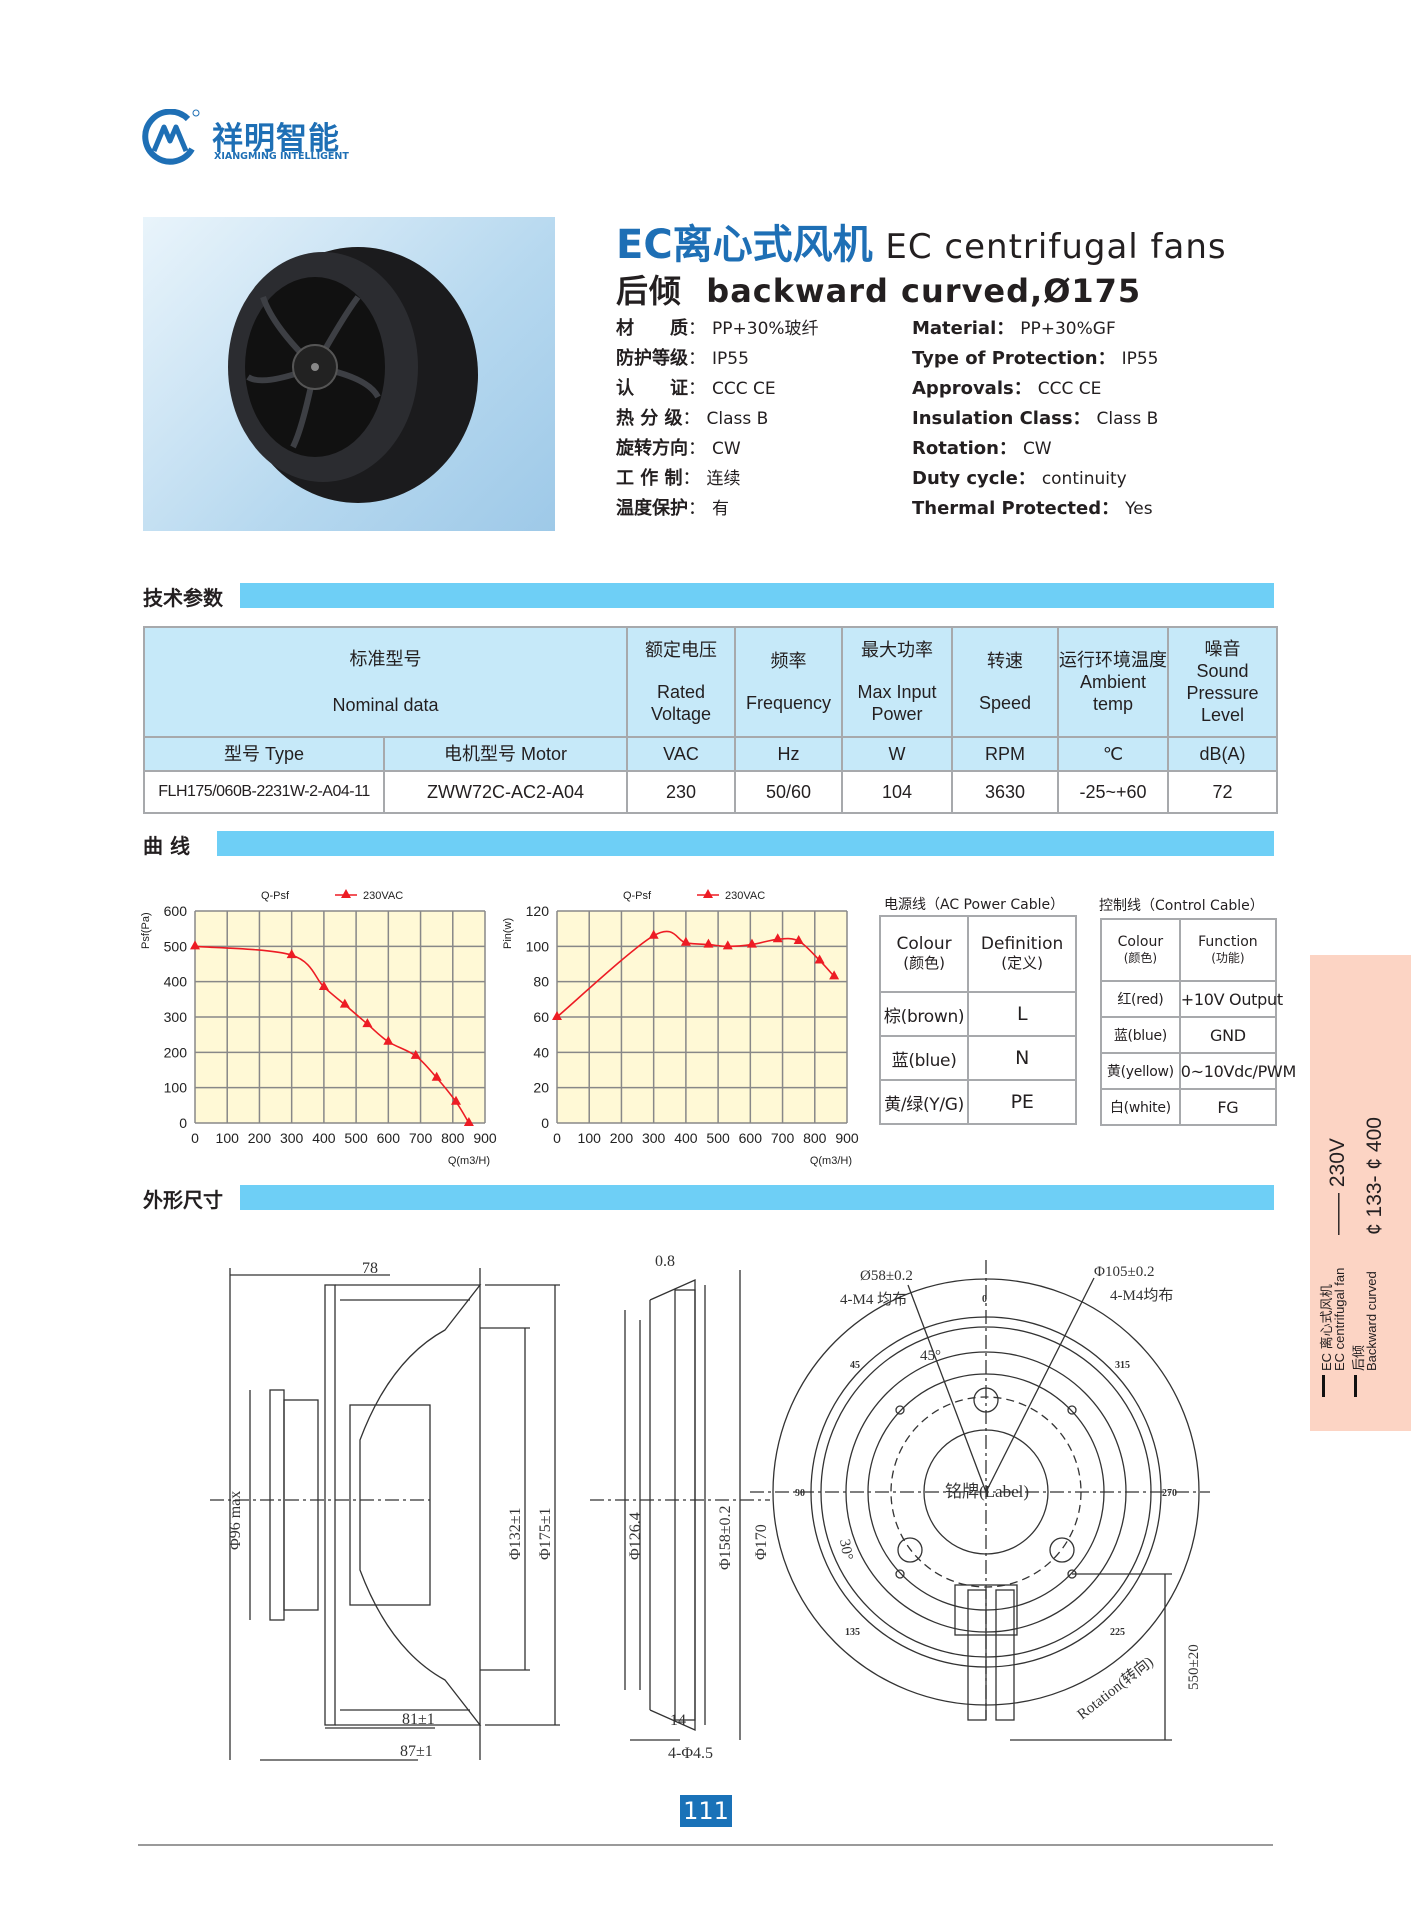 The image size is (1411, 1914). Describe the element at coordinates (370, 1268) in the screenshot. I see `dim-label: 78` at that location.